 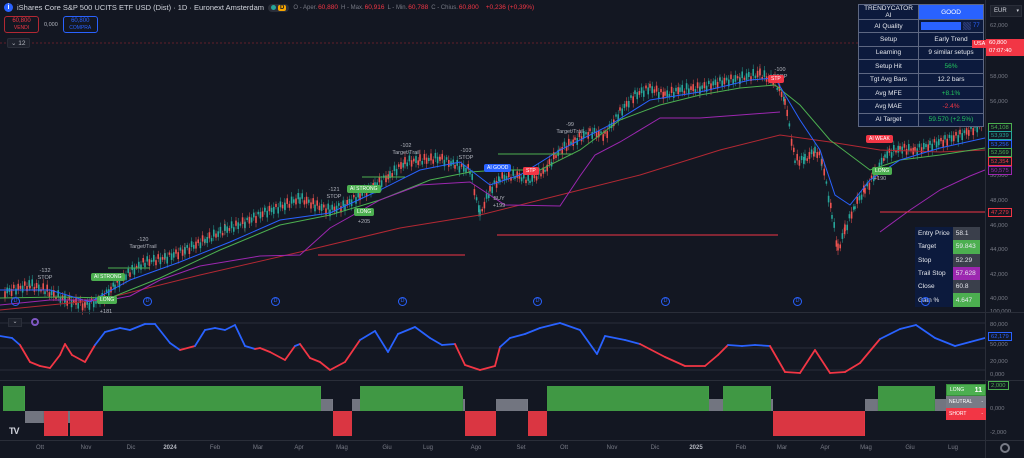 What do you see at coordinates (18, 43) in the screenshot?
I see `indicators-collapse-button: ⌄ 12` at bounding box center [18, 43].